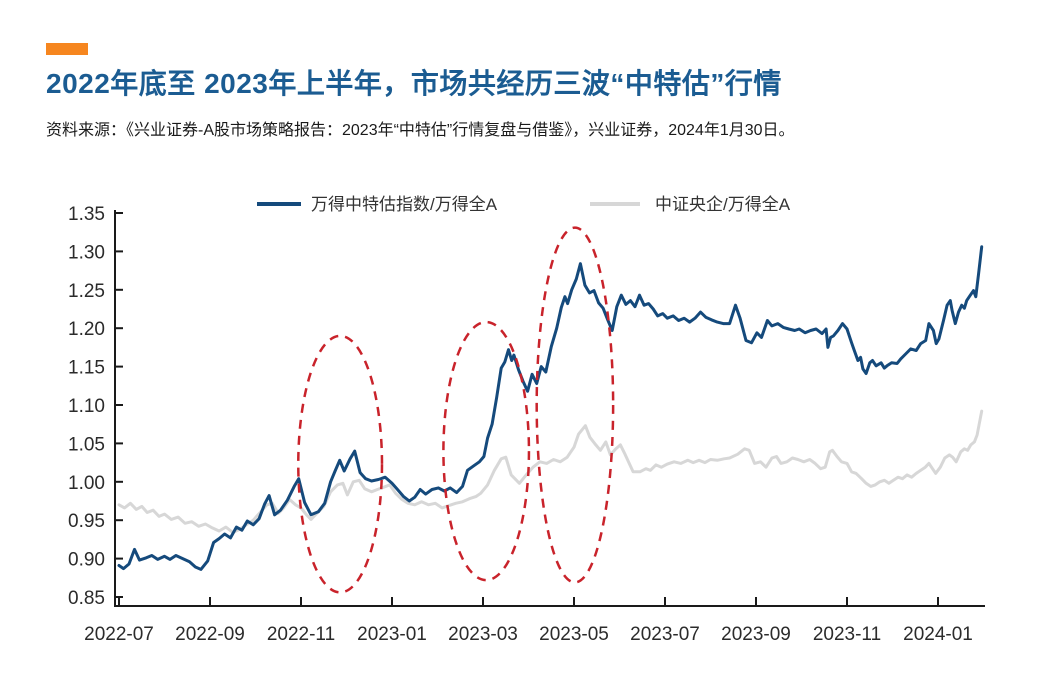  What do you see at coordinates (119, 634) in the screenshot?
I see `x-axis-tick-label: 2022-07` at bounding box center [119, 634].